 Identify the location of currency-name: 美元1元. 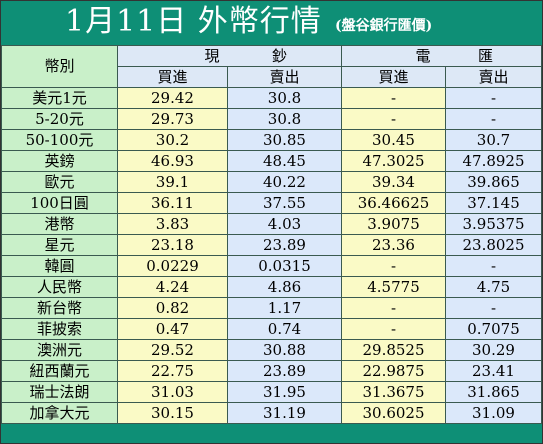
(59, 98).